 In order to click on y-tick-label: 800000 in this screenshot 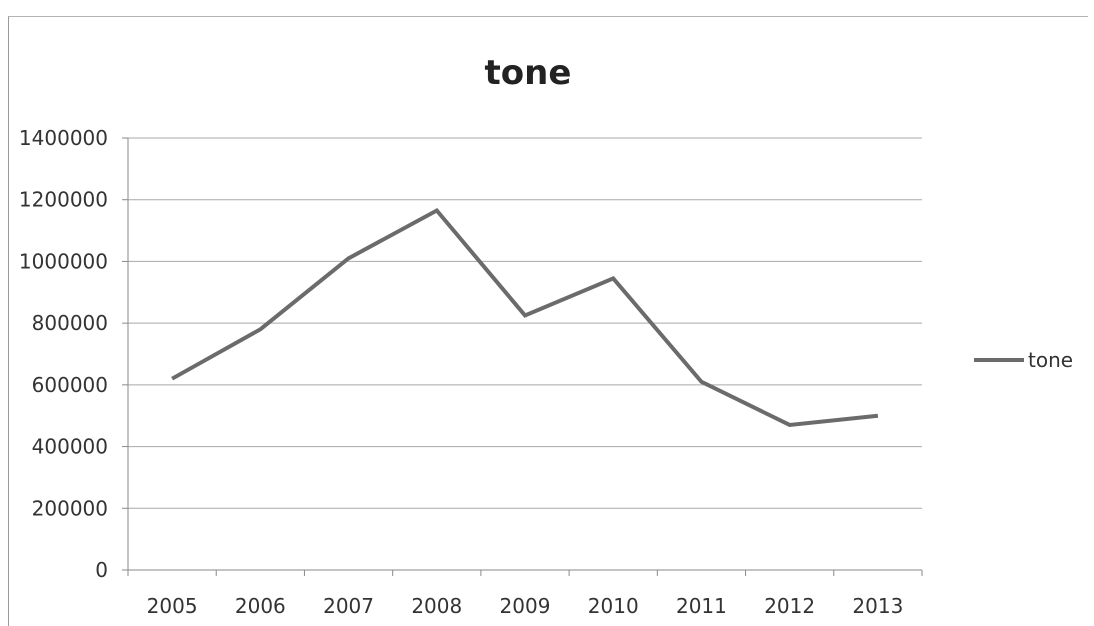, I will do `click(70, 323)`.